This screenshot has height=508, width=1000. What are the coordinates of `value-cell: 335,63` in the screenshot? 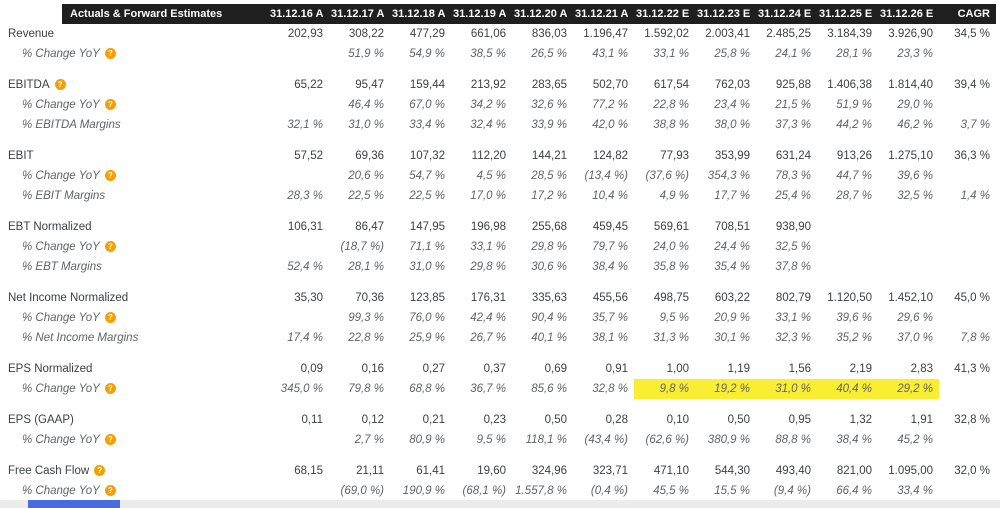 It's located at (549, 298).